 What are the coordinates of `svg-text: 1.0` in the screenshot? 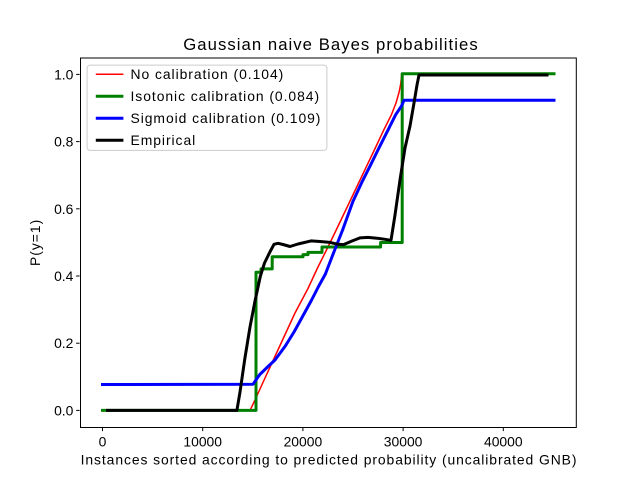 It's located at (64, 74).